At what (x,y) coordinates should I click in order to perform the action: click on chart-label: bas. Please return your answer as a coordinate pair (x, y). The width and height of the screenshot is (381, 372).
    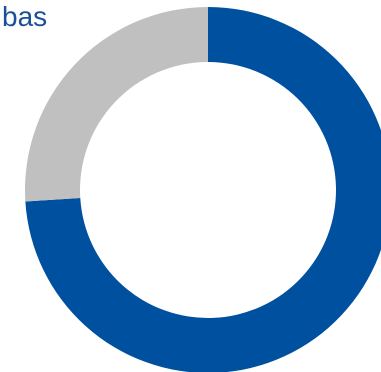
    Looking at the image, I should click on (25, 16).